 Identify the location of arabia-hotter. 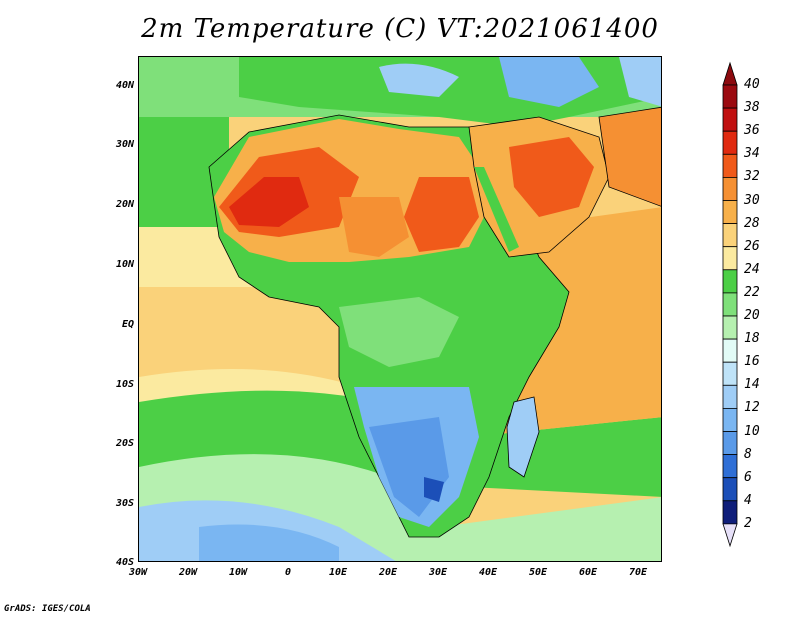
(551, 177).